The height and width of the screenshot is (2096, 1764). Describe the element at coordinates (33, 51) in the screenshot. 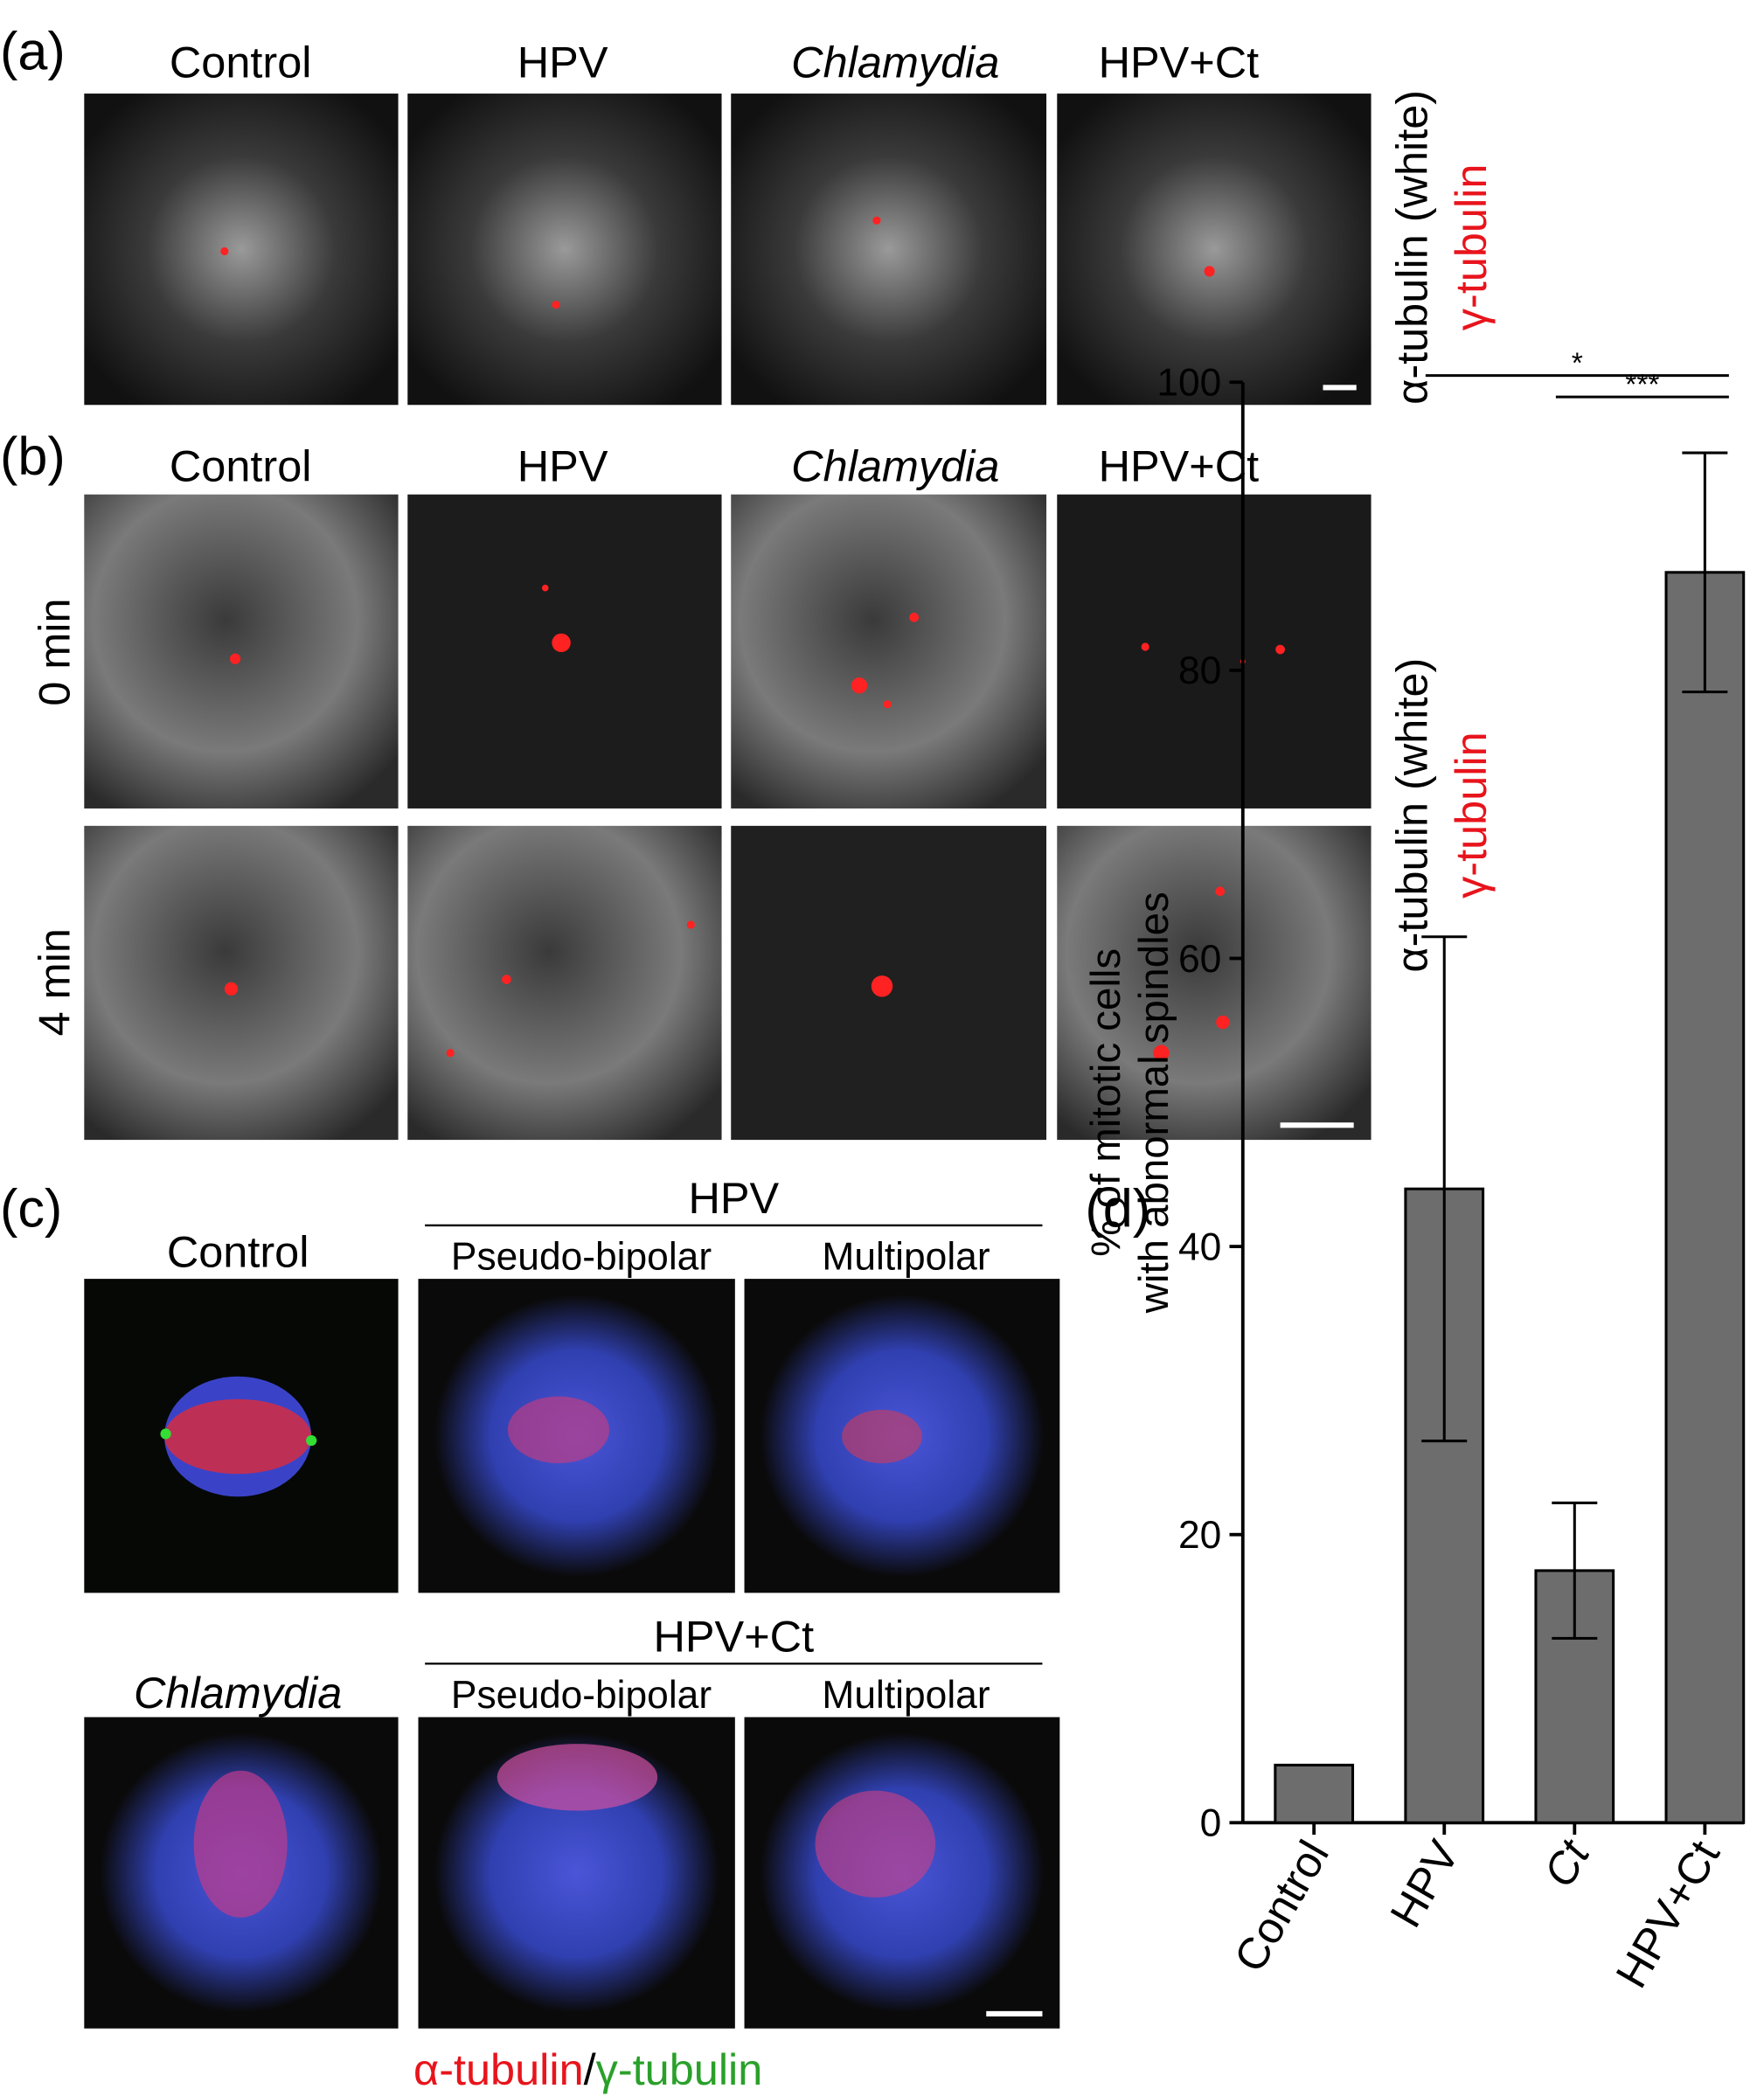

I see `panel-label: (a)` at that location.